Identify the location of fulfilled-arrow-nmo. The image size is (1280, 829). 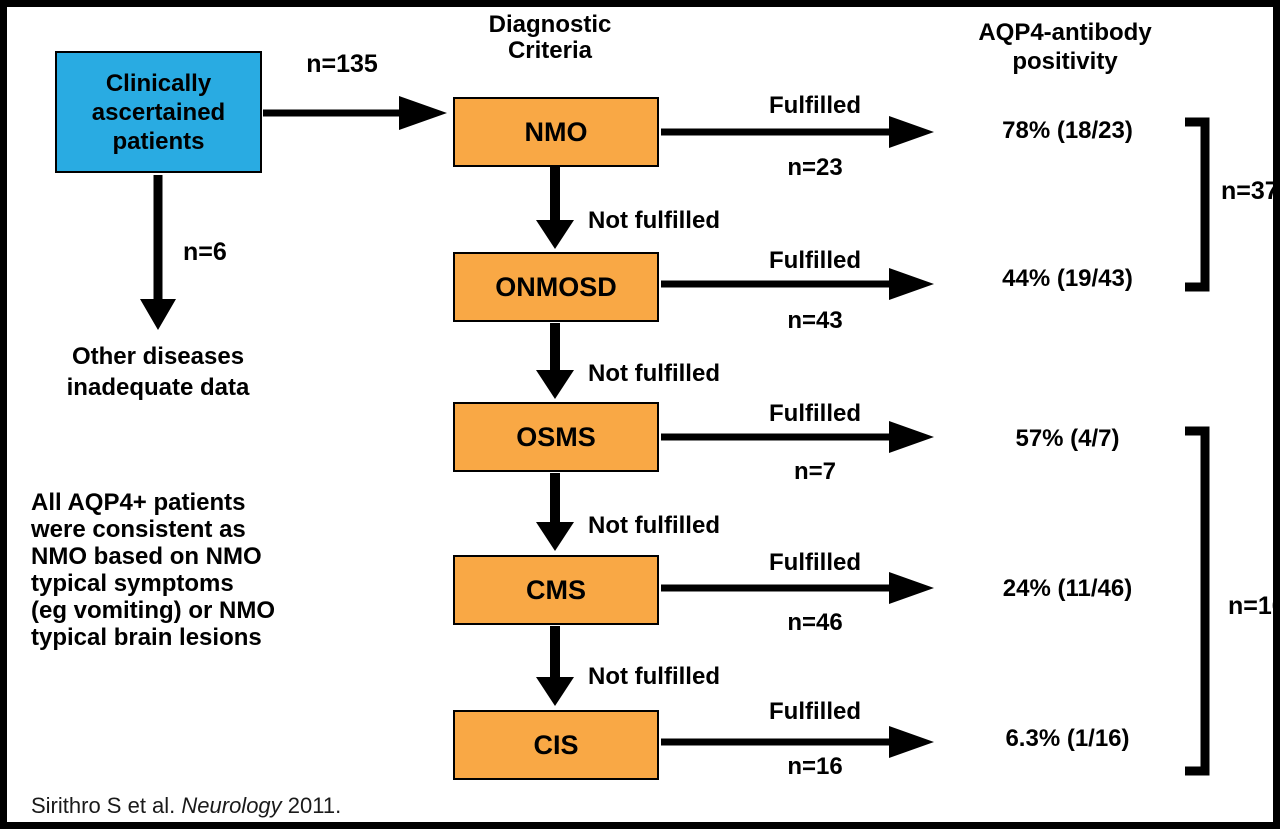
(797, 132).